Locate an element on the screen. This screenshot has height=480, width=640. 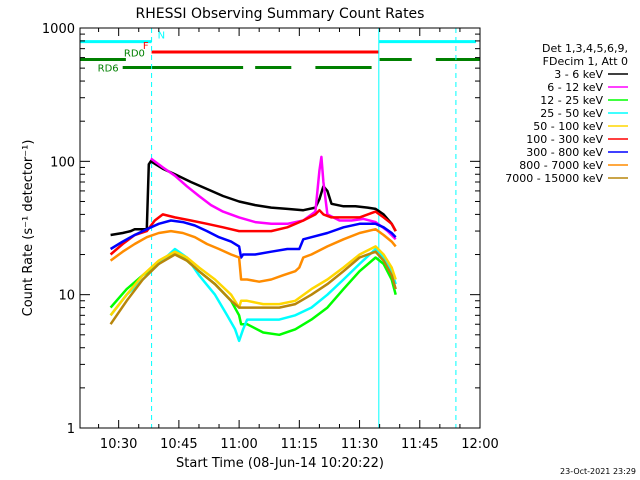
legend-label-0: 3 - 6 keV is located at coordinates (578, 74).